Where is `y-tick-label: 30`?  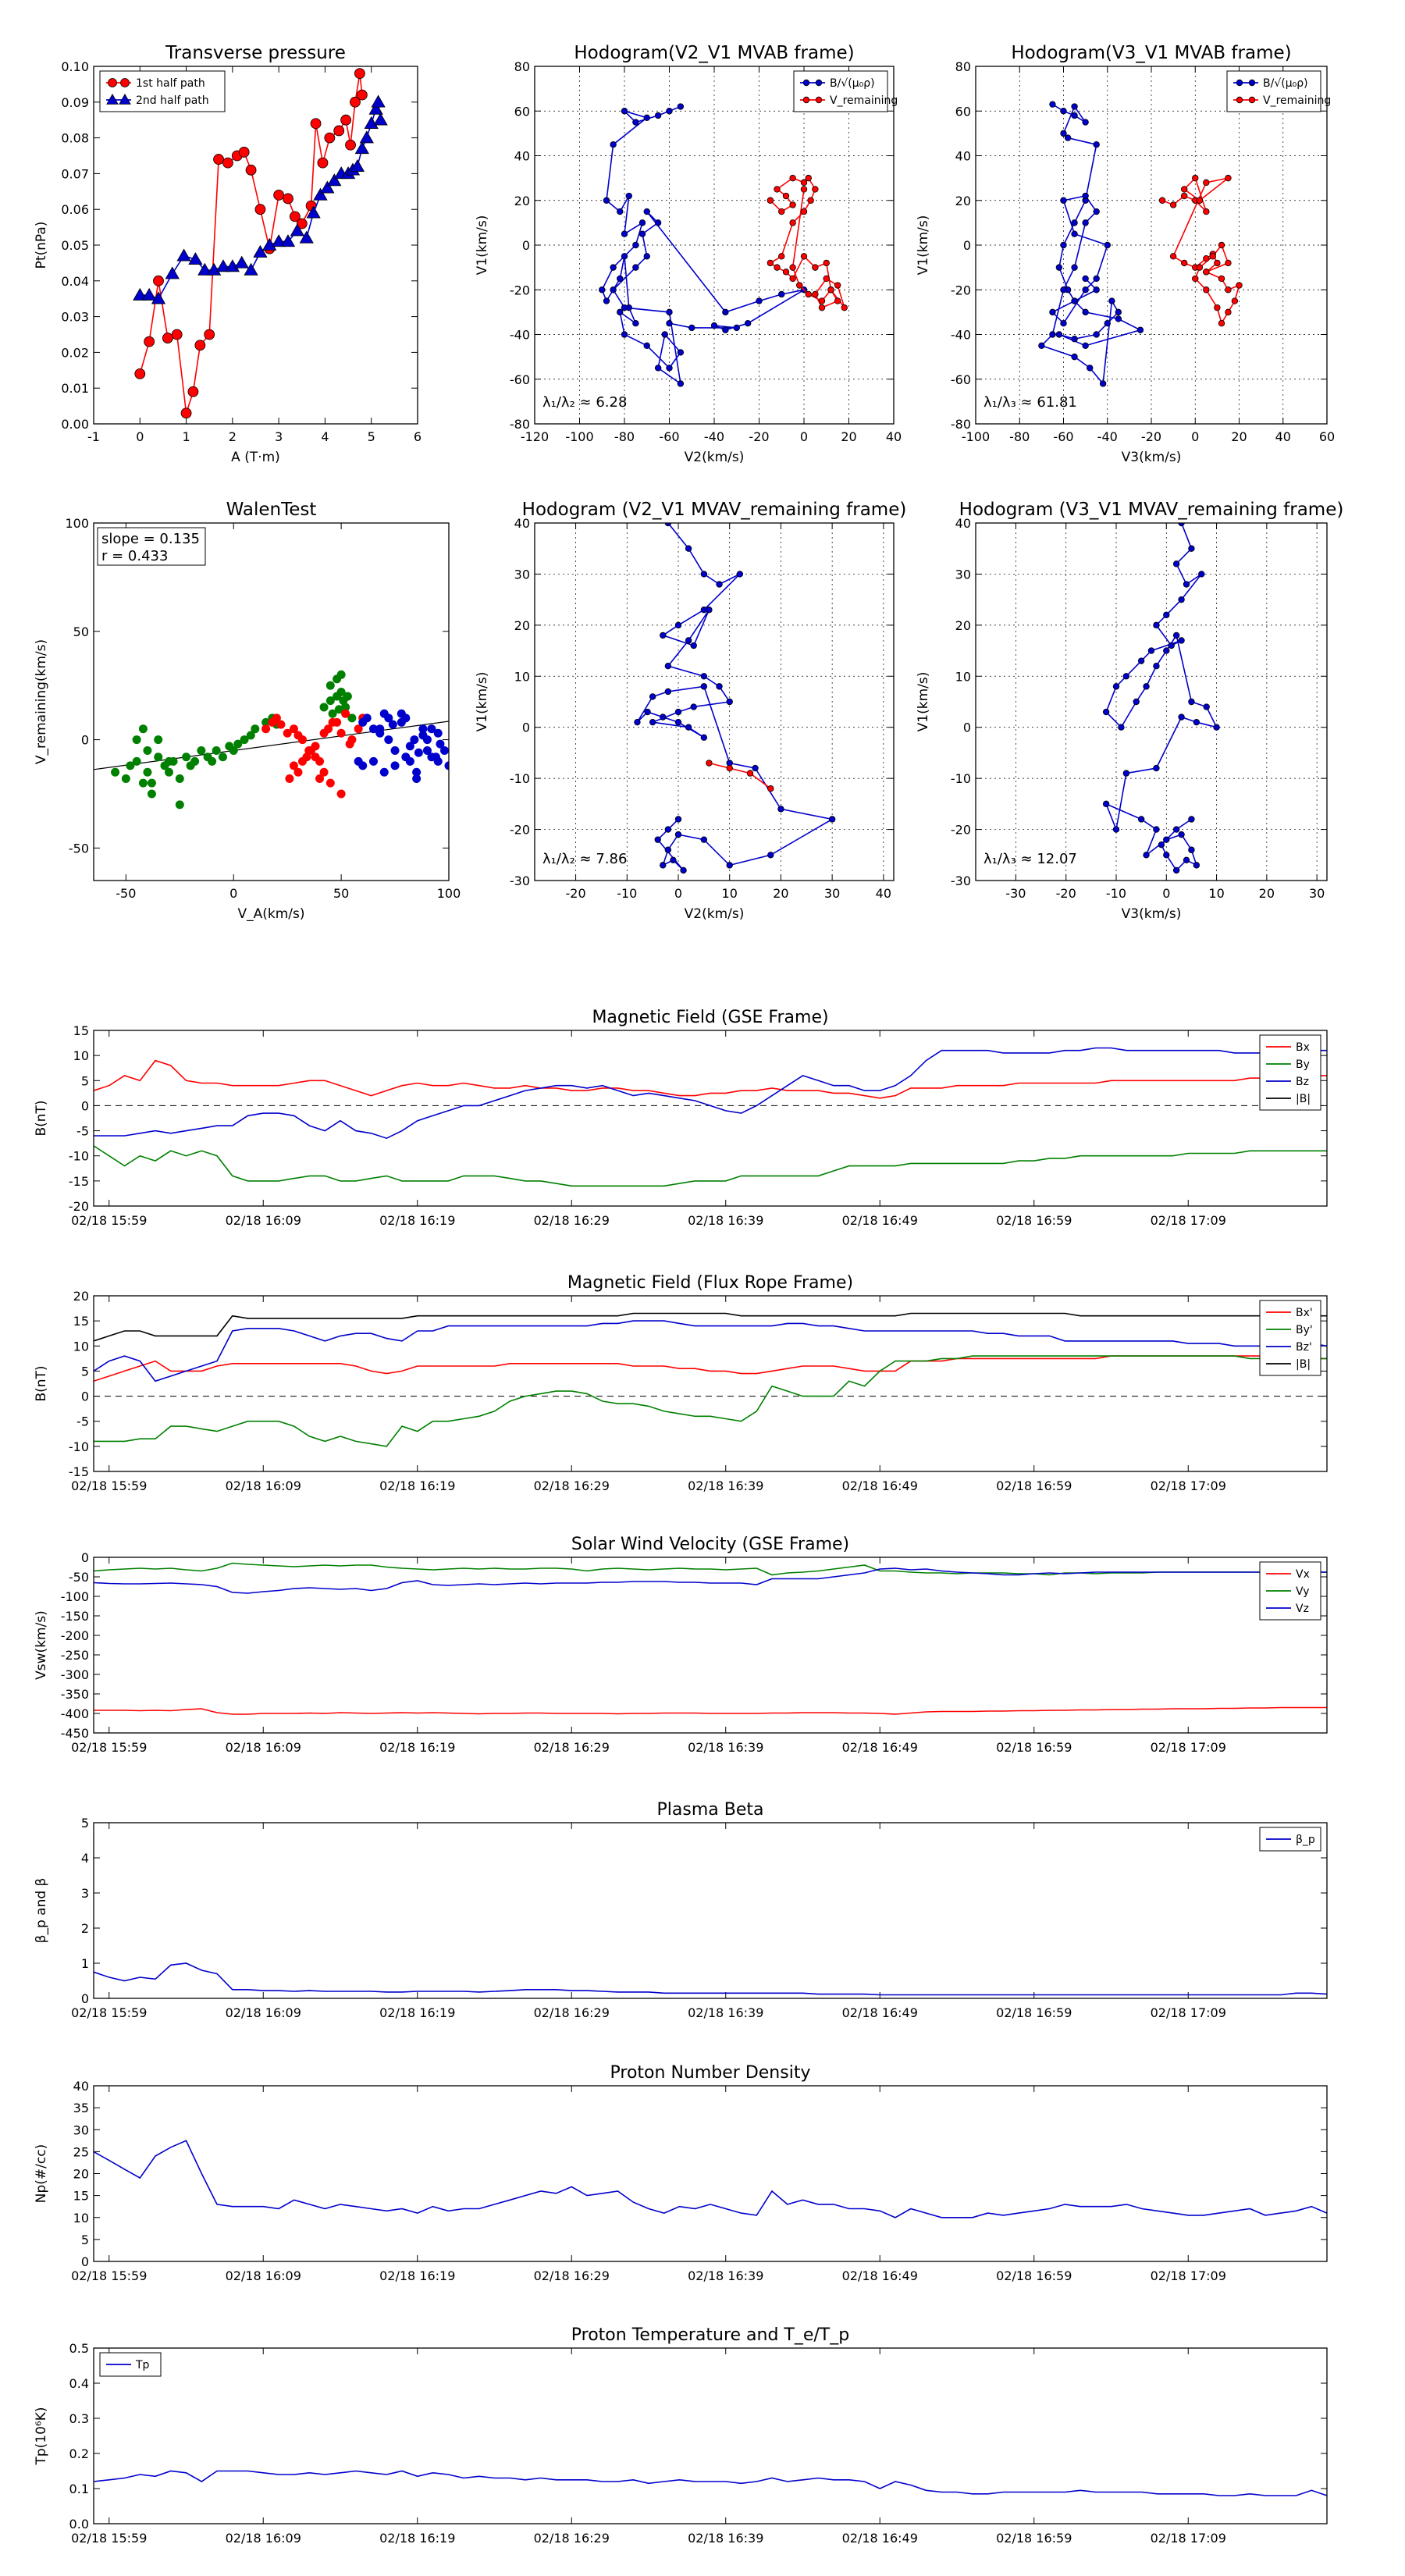 y-tick-label: 30 is located at coordinates (81, 2129).